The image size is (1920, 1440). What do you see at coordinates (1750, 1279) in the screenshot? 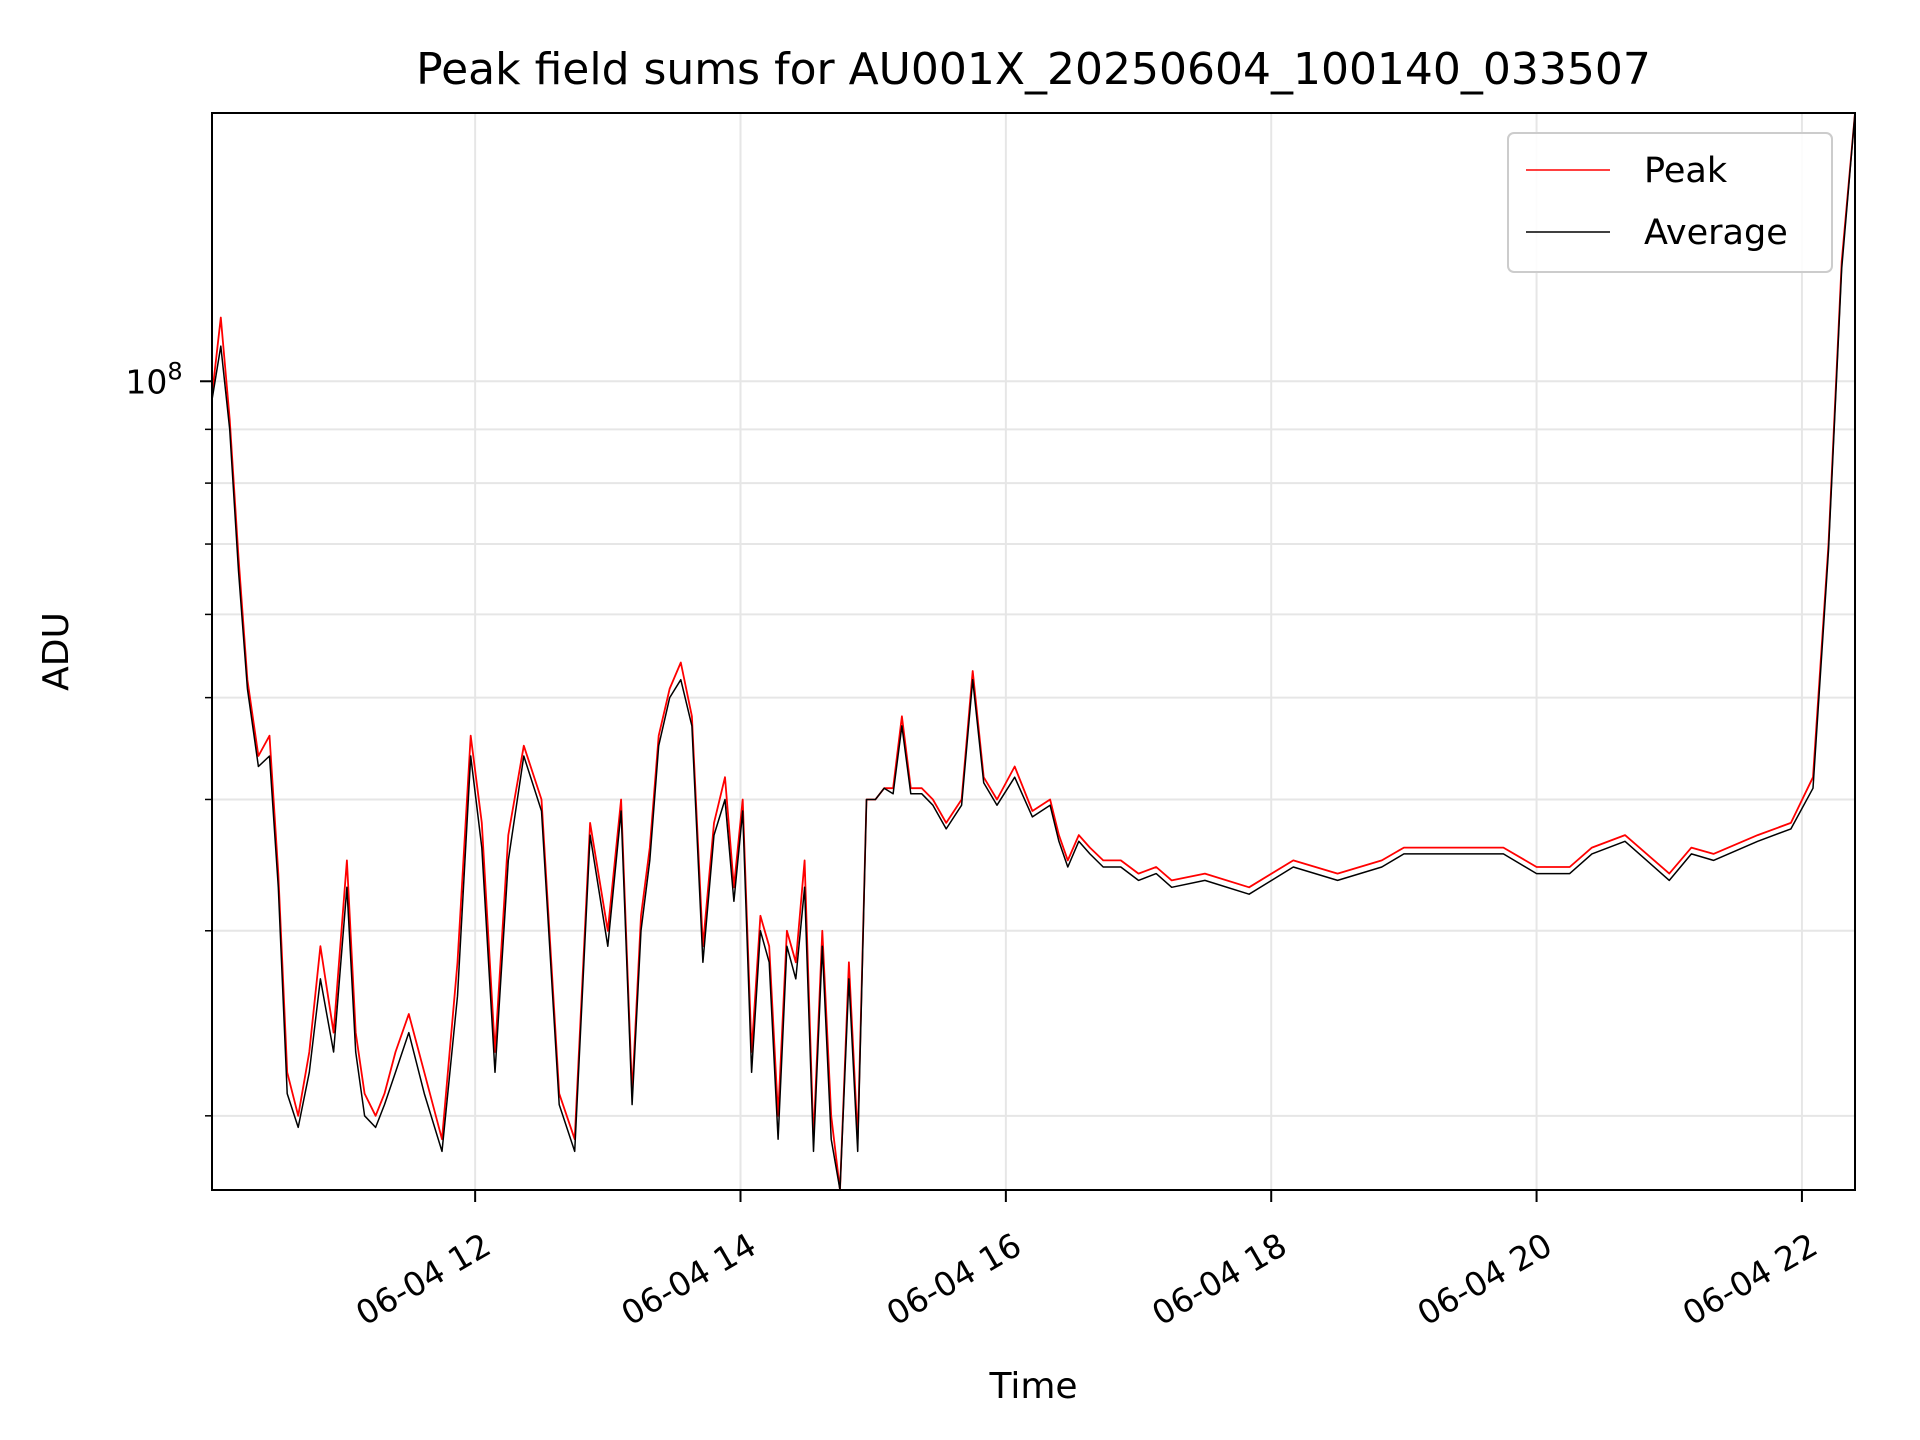
I see `x-tick-label: 06-04 22` at bounding box center [1750, 1279].